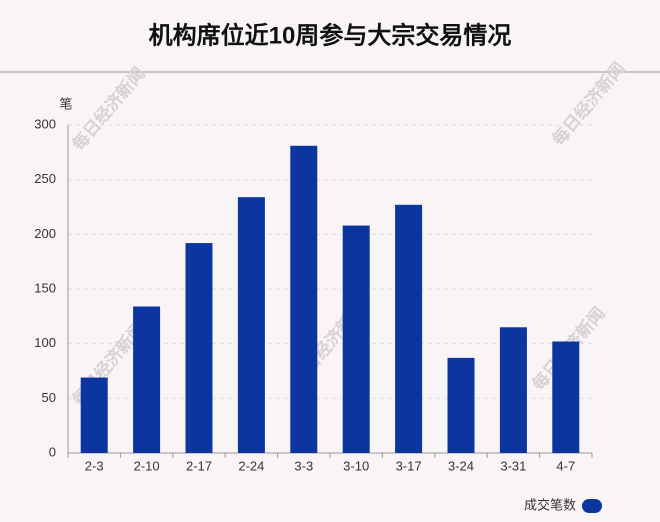 The height and width of the screenshot is (522, 660). Describe the element at coordinates (409, 465) in the screenshot. I see `x-tick-label: 3-17` at that location.